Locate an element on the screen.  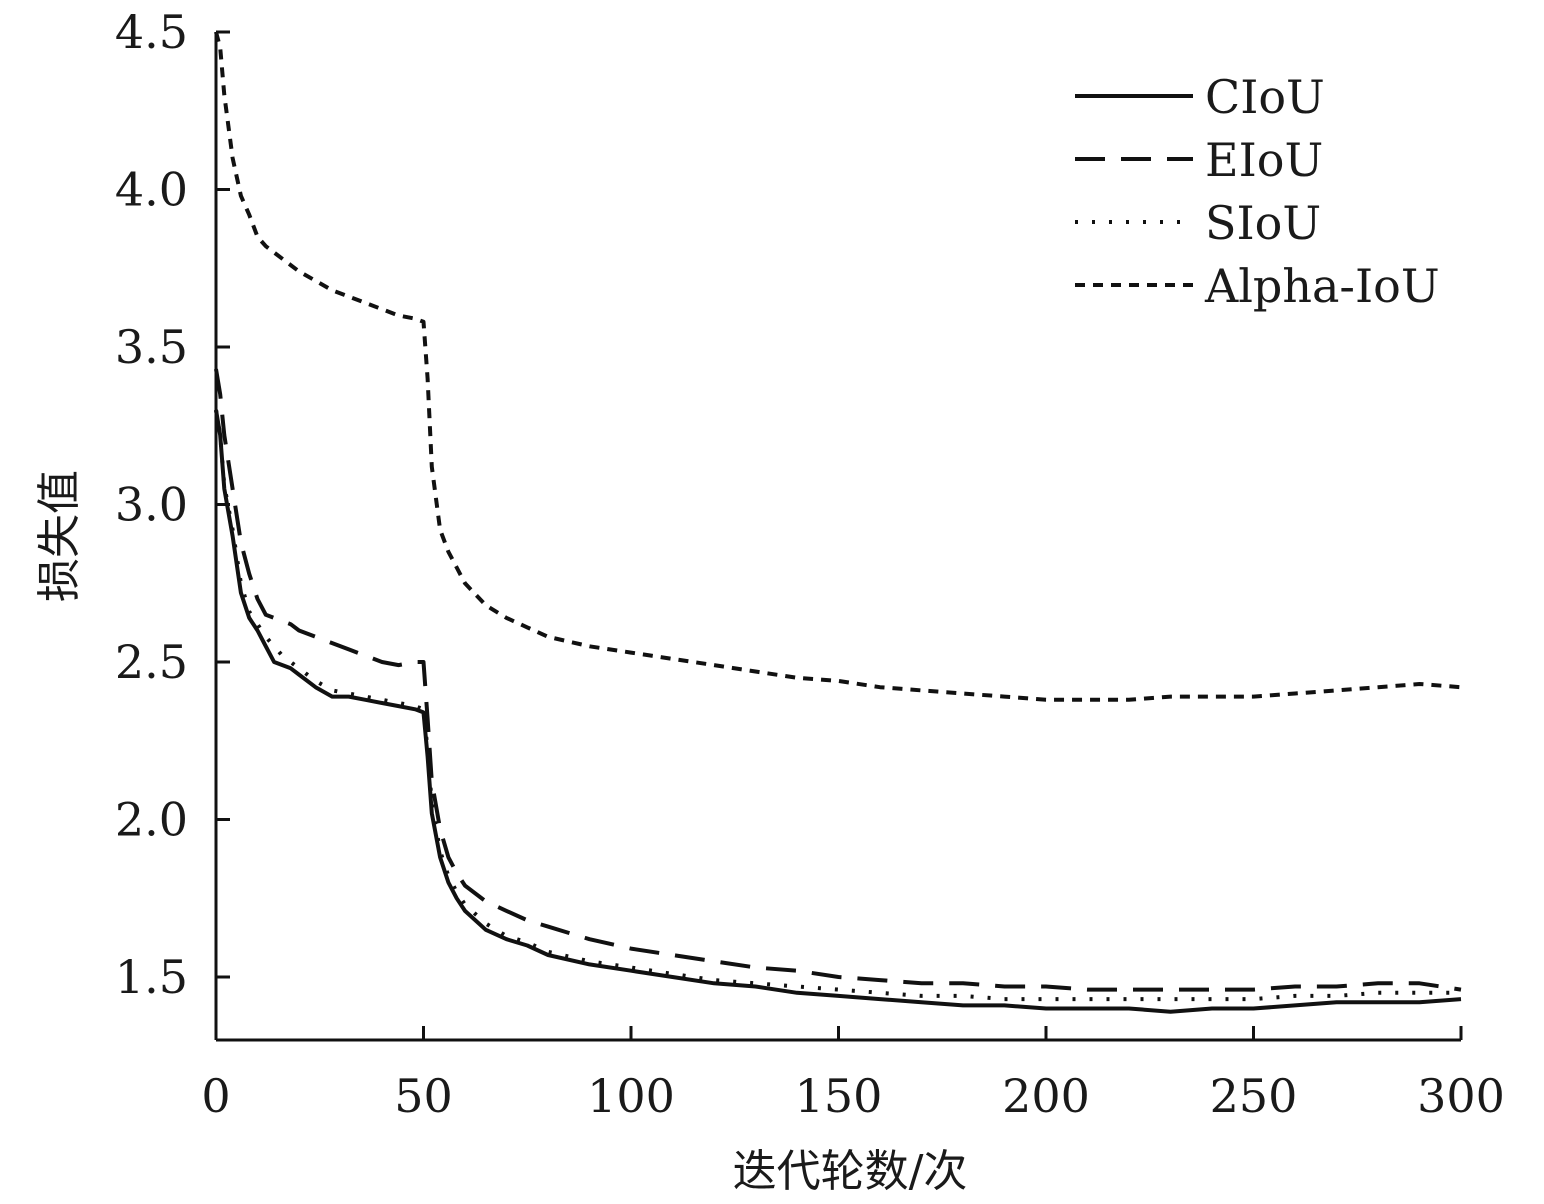
legend-label-eiou: EIoU is located at coordinates (1264, 160).